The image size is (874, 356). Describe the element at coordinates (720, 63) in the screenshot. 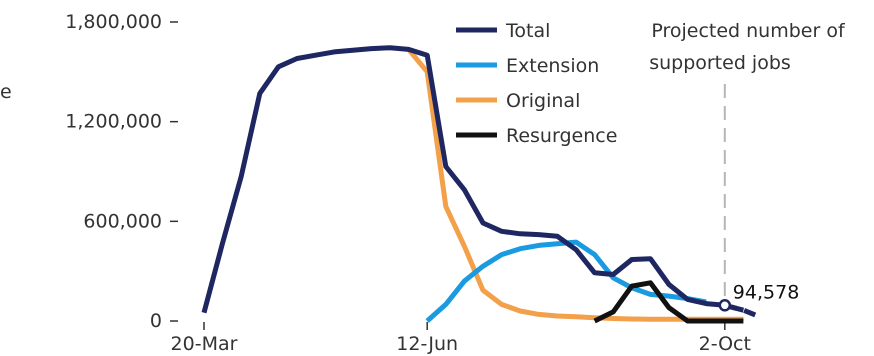

I see `projection-annotation-line2: supported jobs` at that location.